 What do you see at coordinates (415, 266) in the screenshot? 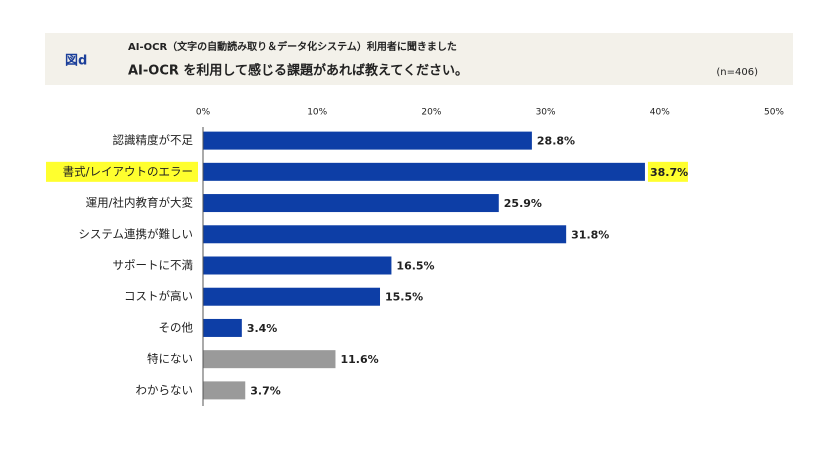
I see `value-label: 16.5%` at bounding box center [415, 266].